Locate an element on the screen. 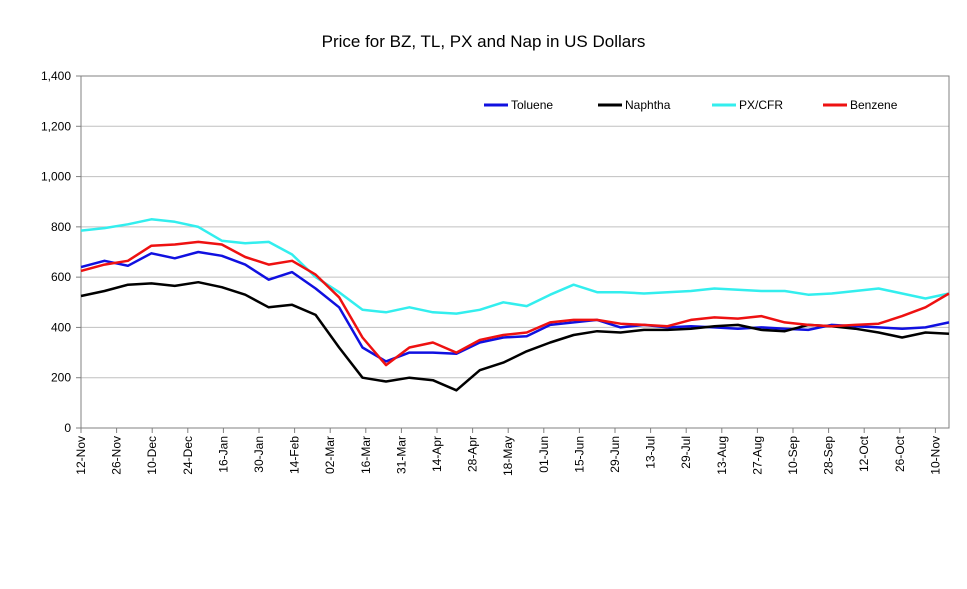 The image size is (967, 589). x-tick-label: 31-Mar is located at coordinates (401, 455).